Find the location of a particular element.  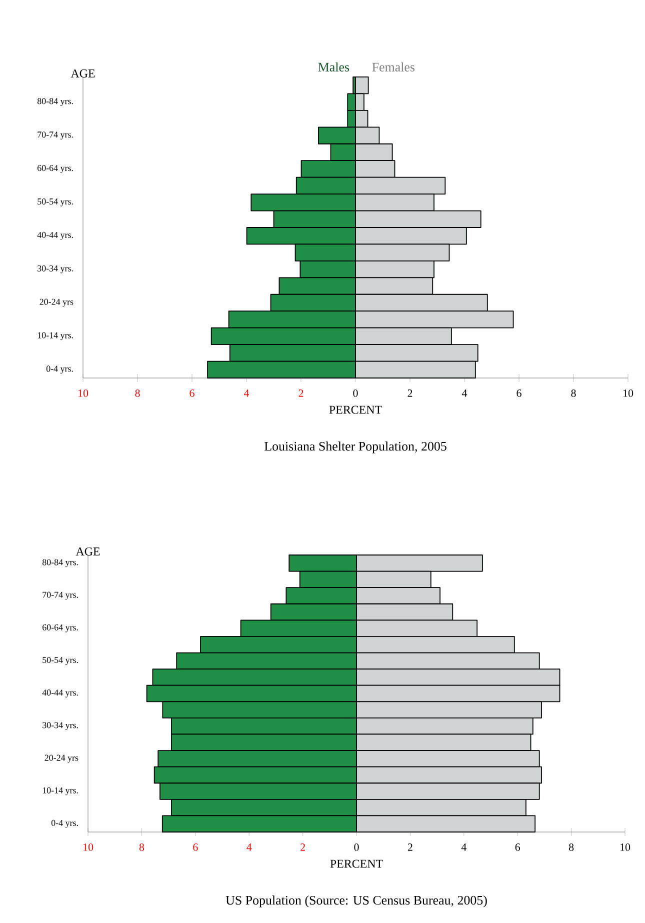

series-label: Females is located at coordinates (393, 67).